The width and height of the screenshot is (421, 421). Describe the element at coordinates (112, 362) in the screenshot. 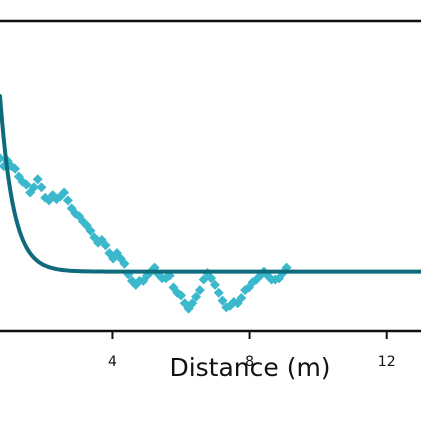

I see `x-tick-label: 4` at that location.